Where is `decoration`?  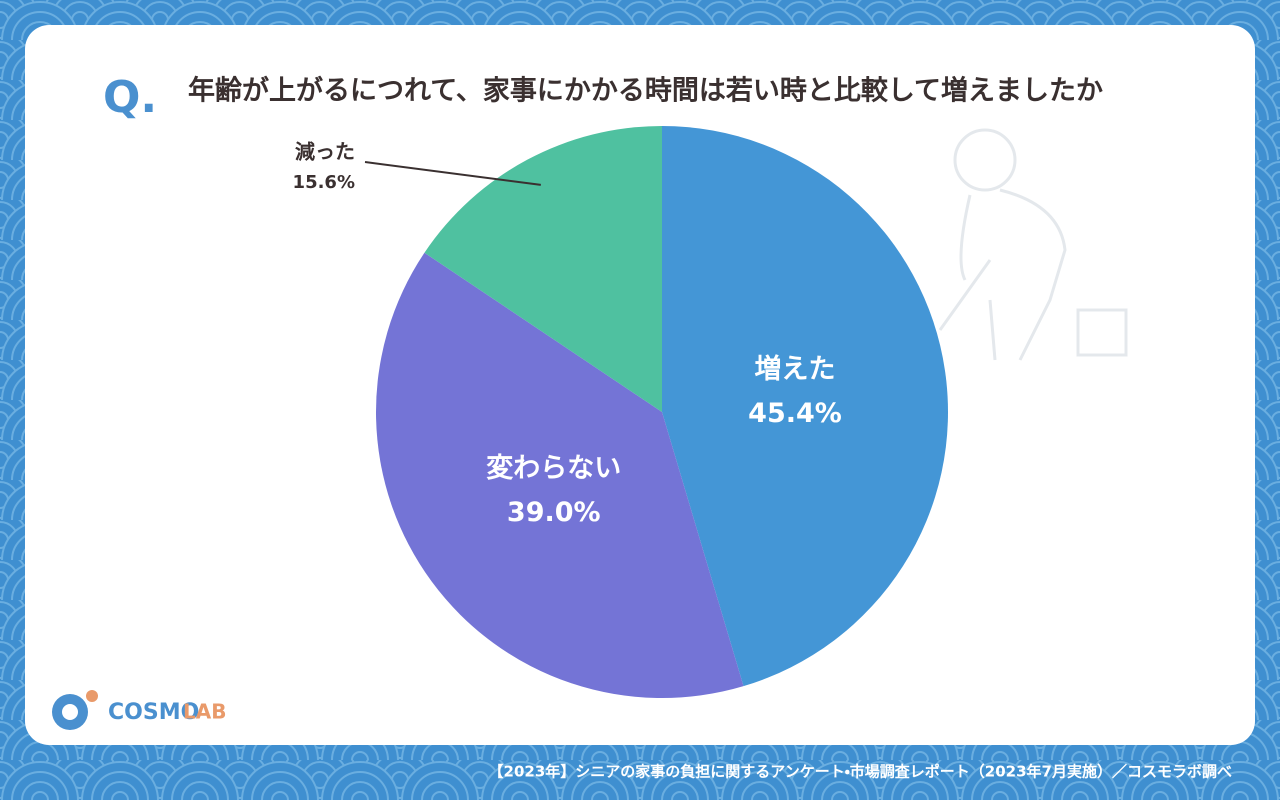
decoration is located at coordinates (1033, 244).